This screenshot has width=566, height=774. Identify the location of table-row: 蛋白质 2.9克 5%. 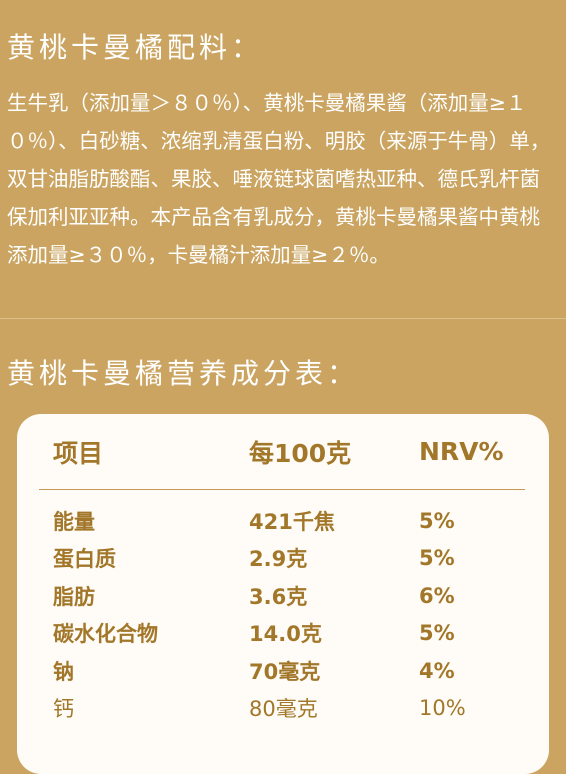
(283, 559).